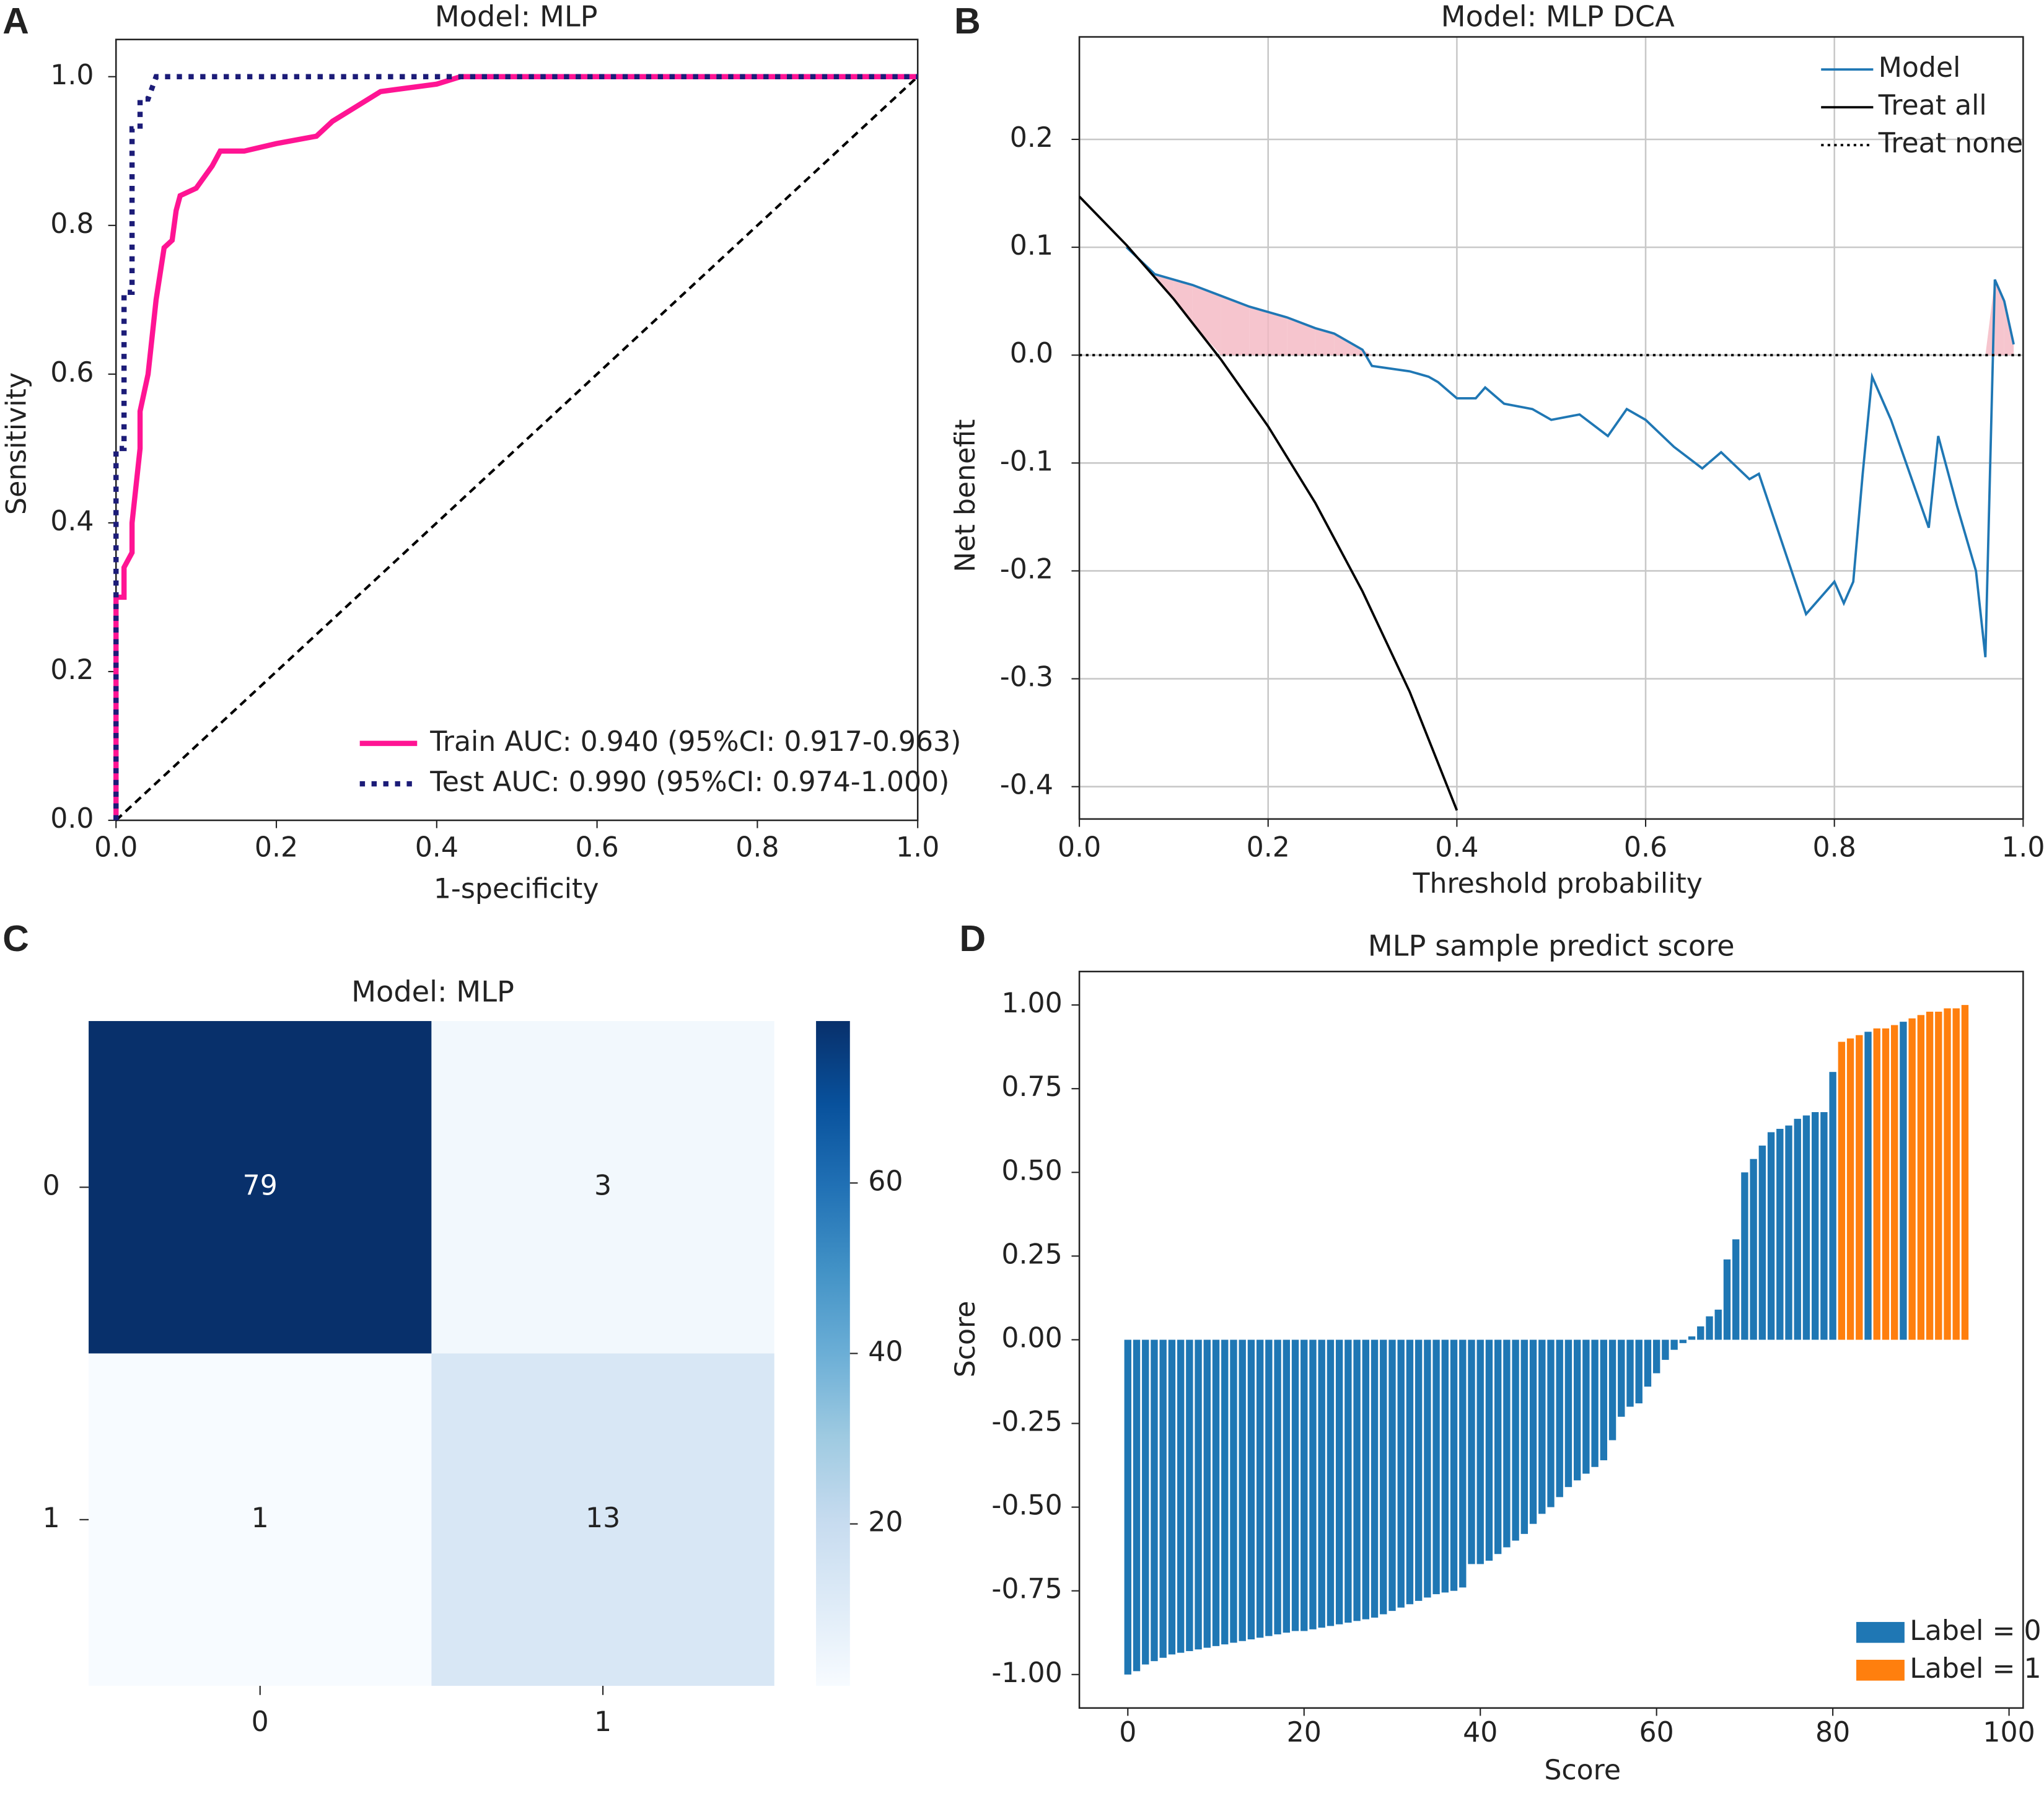 This screenshot has height=1793, width=2044. What do you see at coordinates (72, 224) in the screenshot?
I see `y-tick-label: 0.8` at bounding box center [72, 224].